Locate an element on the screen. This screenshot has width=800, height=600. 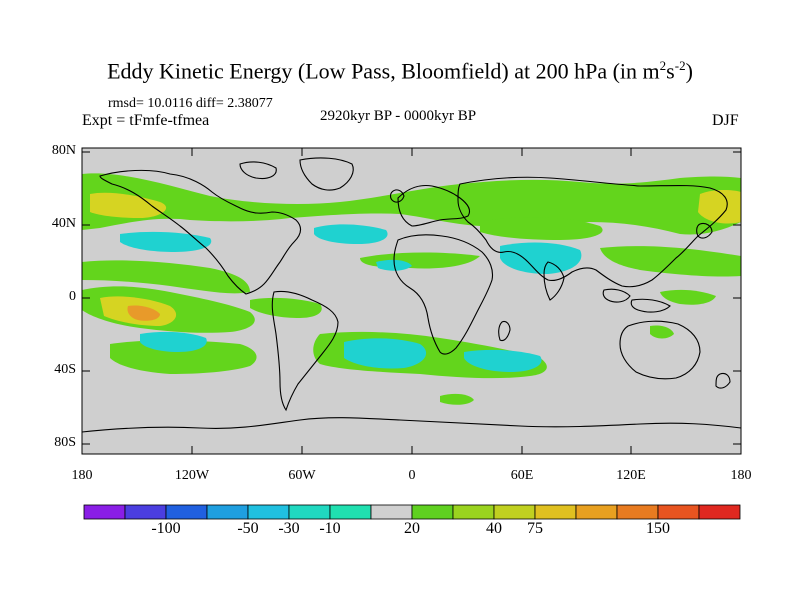
x-tick-3: 0 is located at coordinates (412, 475).